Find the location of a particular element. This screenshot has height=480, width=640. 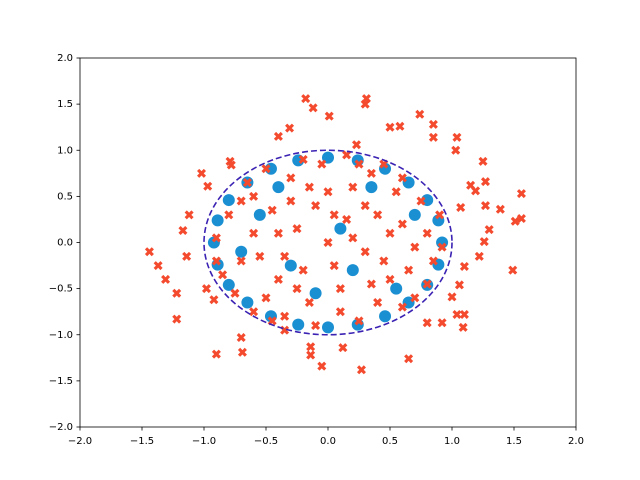

y-tick-label: 2.0 is located at coordinates (65, 58).